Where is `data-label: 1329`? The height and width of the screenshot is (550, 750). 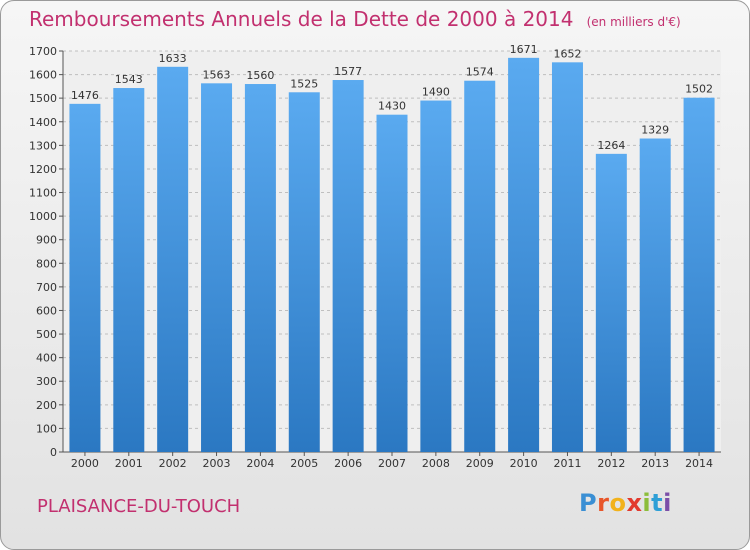 data-label: 1329 is located at coordinates (655, 130).